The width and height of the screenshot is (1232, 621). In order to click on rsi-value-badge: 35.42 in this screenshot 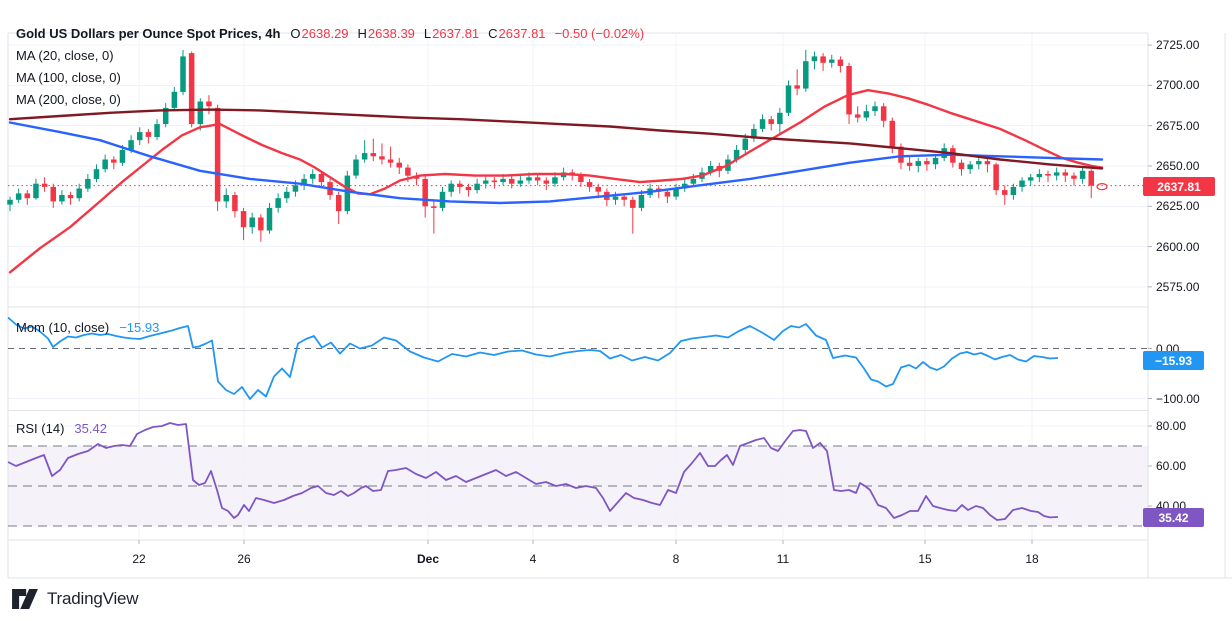, I will do `click(1173, 517)`.